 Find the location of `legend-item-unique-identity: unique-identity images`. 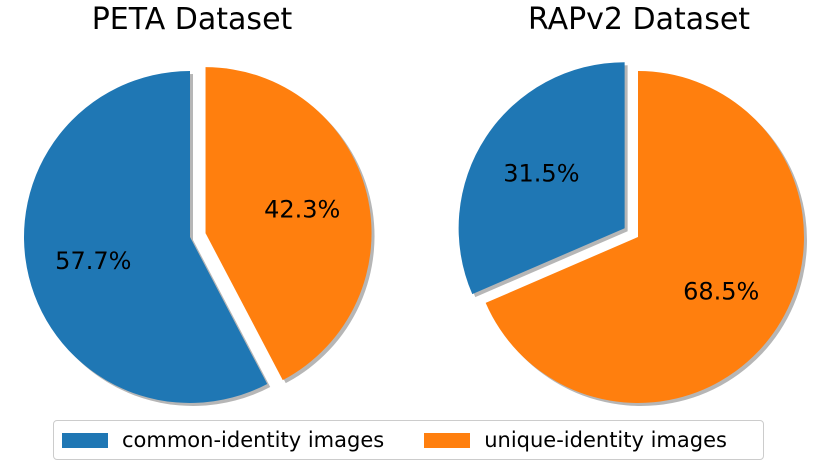

legend-item-unique-identity: unique-identity images is located at coordinates (575, 440).